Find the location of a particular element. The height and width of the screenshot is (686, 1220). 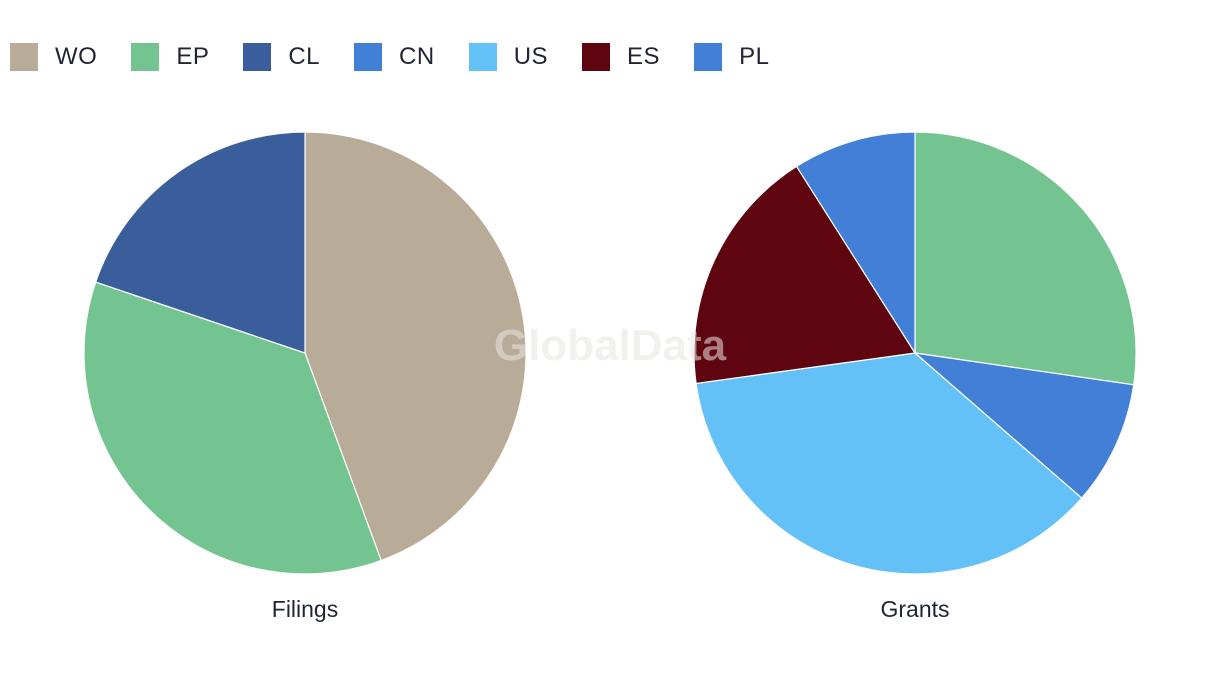

pie-slice-grants-es is located at coordinates (805, 275).